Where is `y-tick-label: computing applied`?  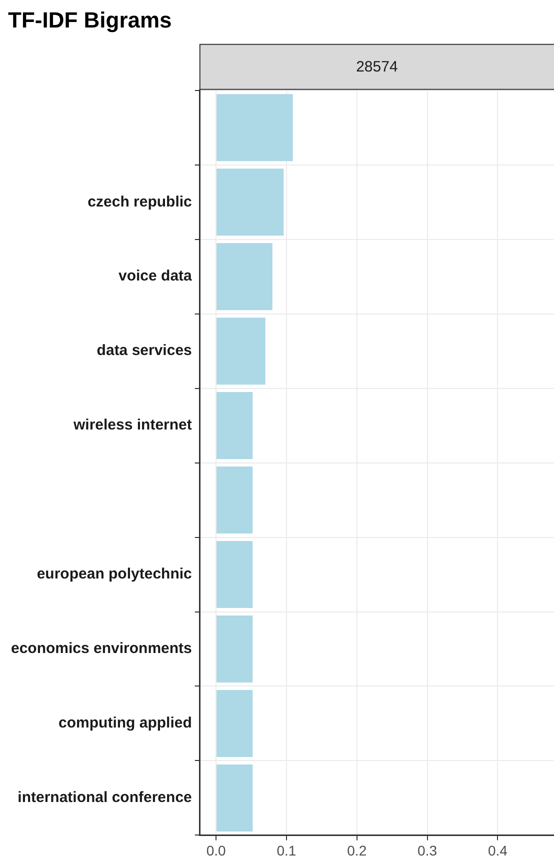 y-tick-label: computing applied is located at coordinates (125, 723).